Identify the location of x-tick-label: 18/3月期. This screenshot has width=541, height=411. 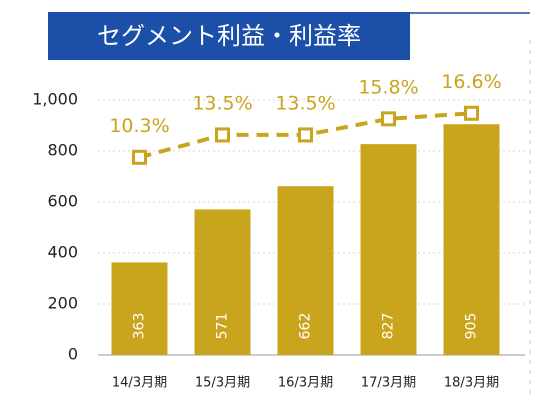
(471, 383).